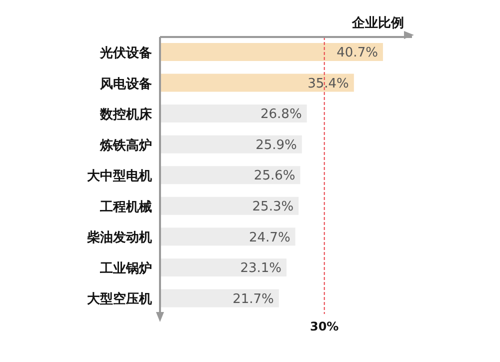  I want to click on y-tick-label: 数控机床, so click(126, 114).